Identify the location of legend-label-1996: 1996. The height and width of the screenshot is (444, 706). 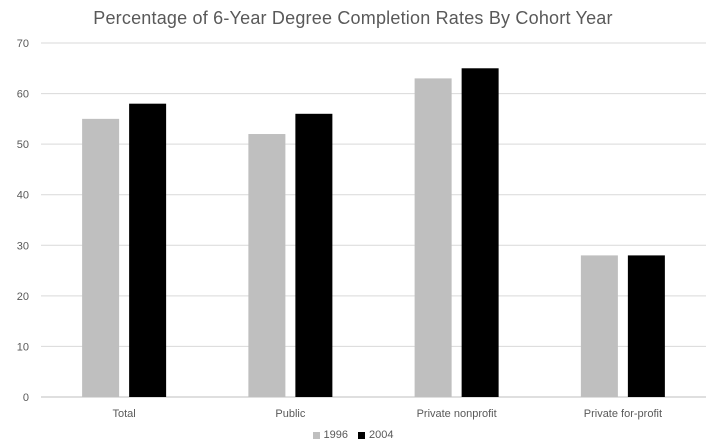
(335, 435).